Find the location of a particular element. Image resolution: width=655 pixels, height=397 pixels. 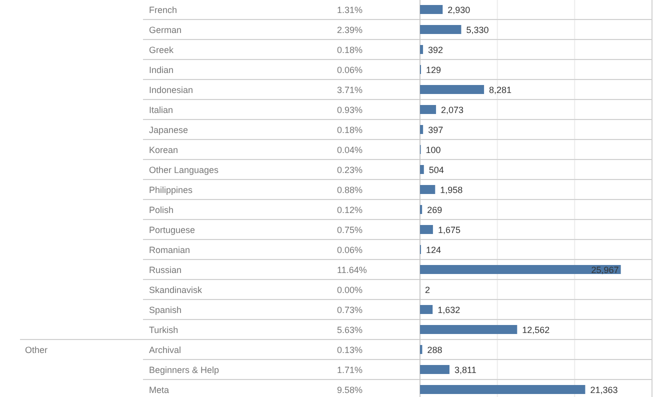

data-label: 5,330 is located at coordinates (477, 30).